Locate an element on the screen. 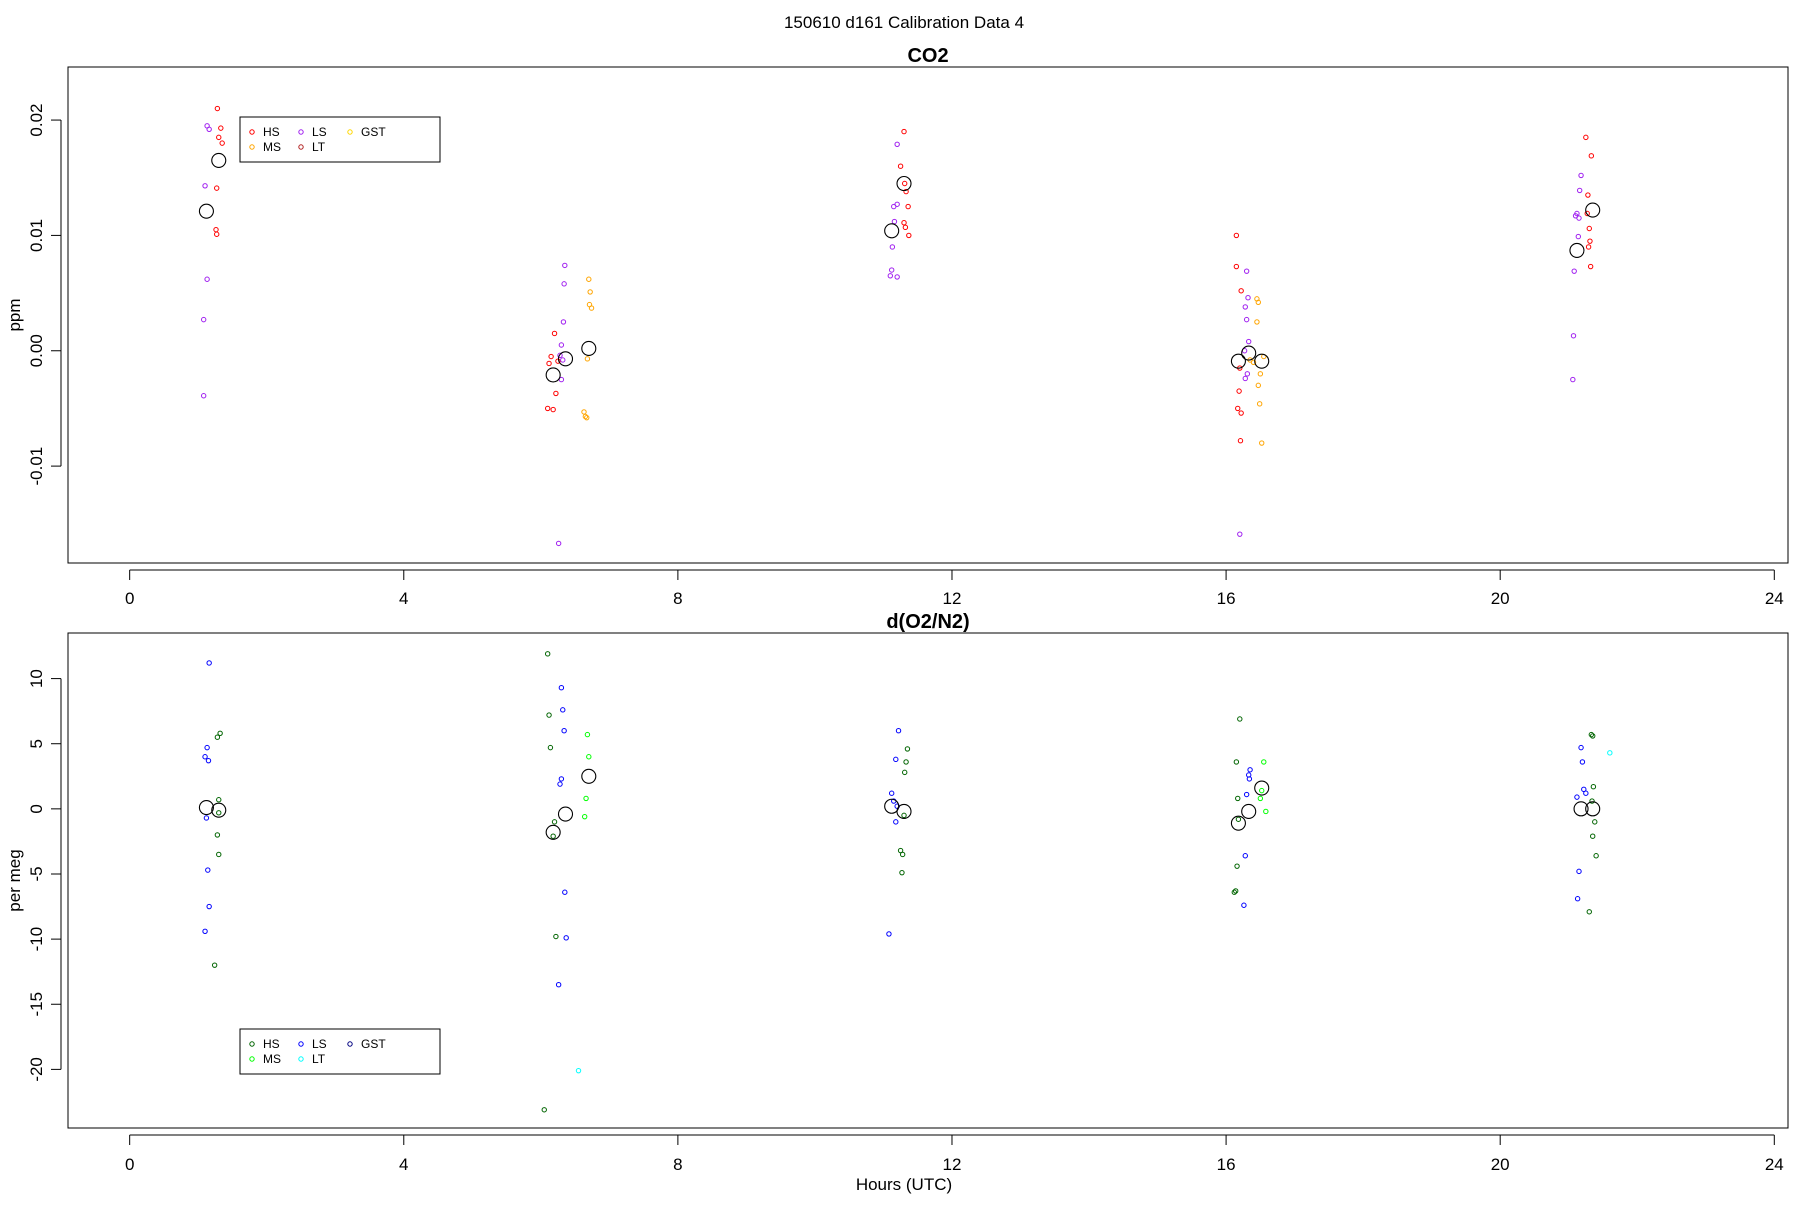 The width and height of the screenshot is (1800, 1205). co2-legend-label: LS is located at coordinates (319, 132).